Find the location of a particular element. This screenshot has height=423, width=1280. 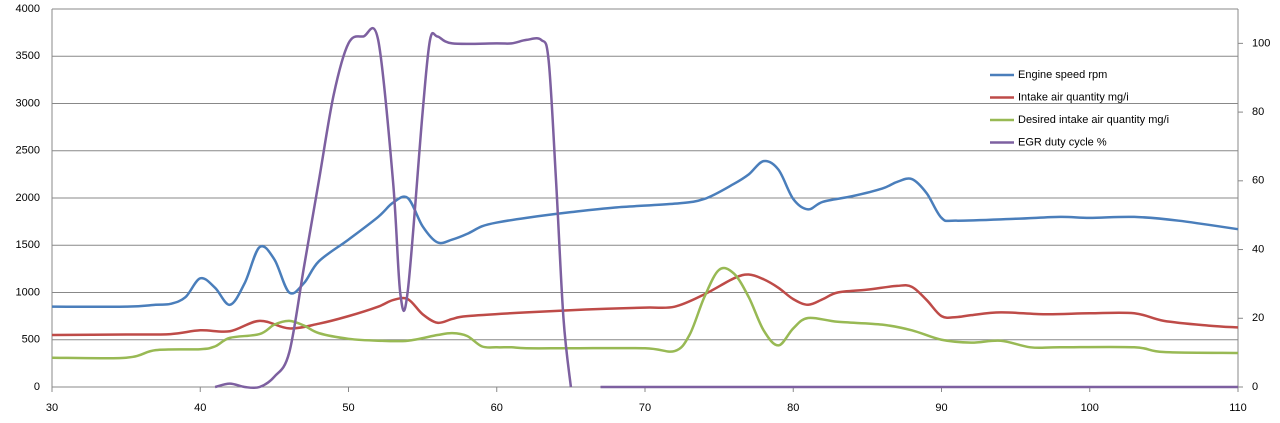

x-tick-label: 80 is located at coordinates (793, 408).